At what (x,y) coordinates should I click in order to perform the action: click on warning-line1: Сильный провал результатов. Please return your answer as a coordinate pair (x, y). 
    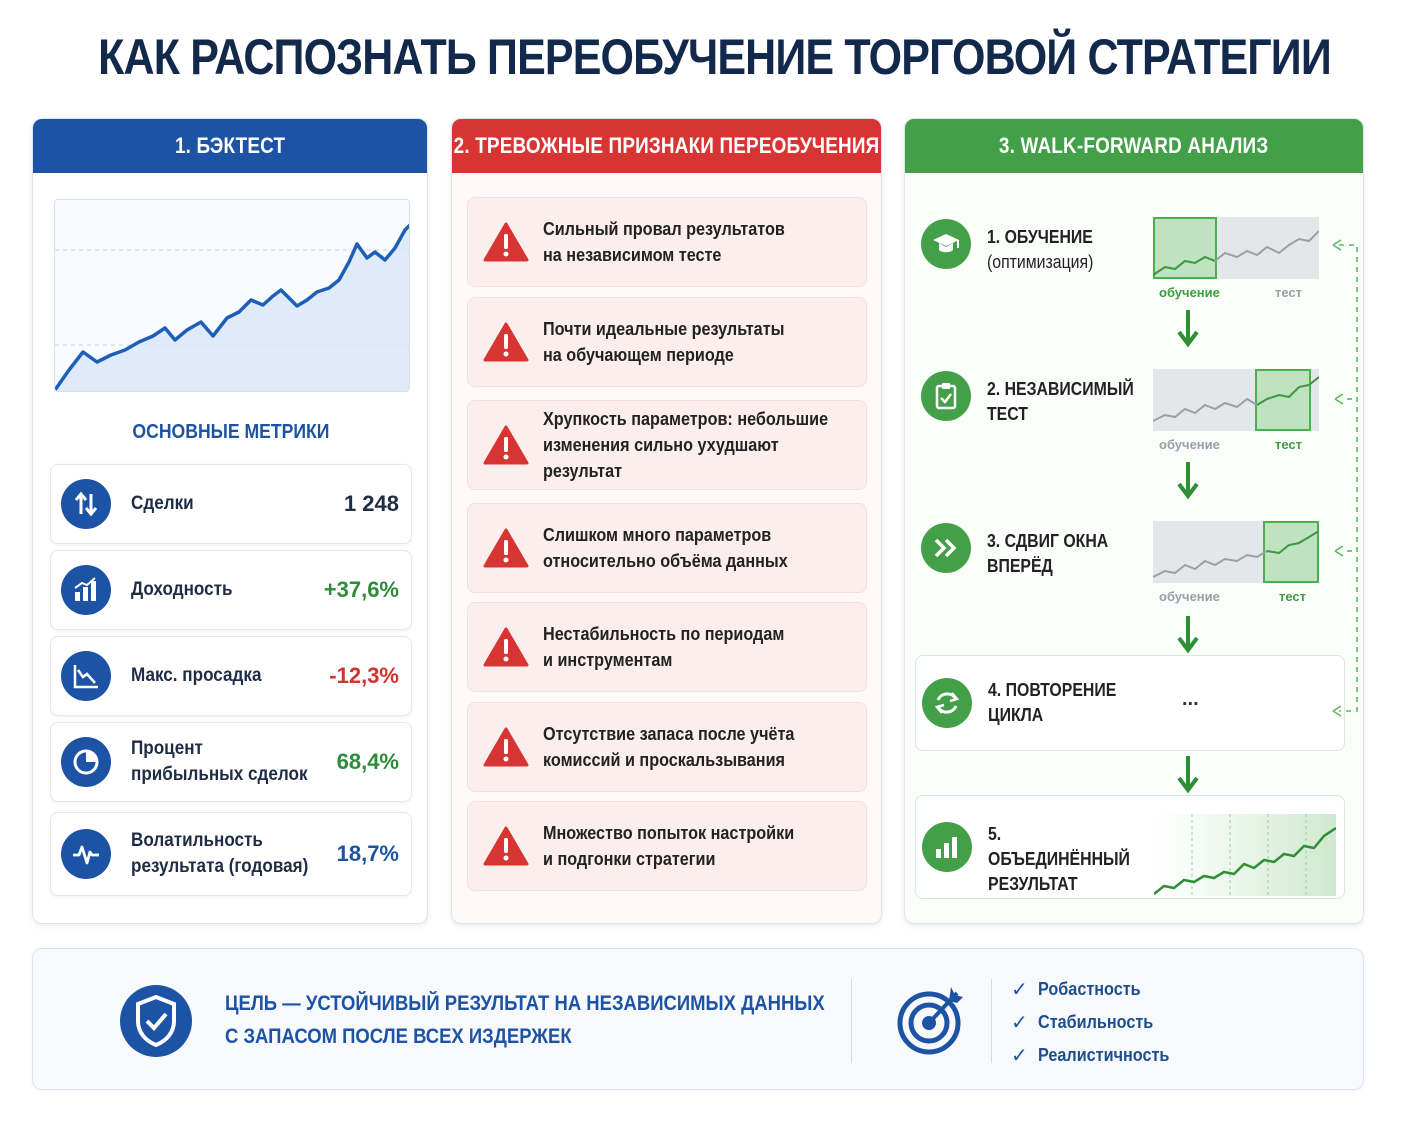
    Looking at the image, I should click on (664, 229).